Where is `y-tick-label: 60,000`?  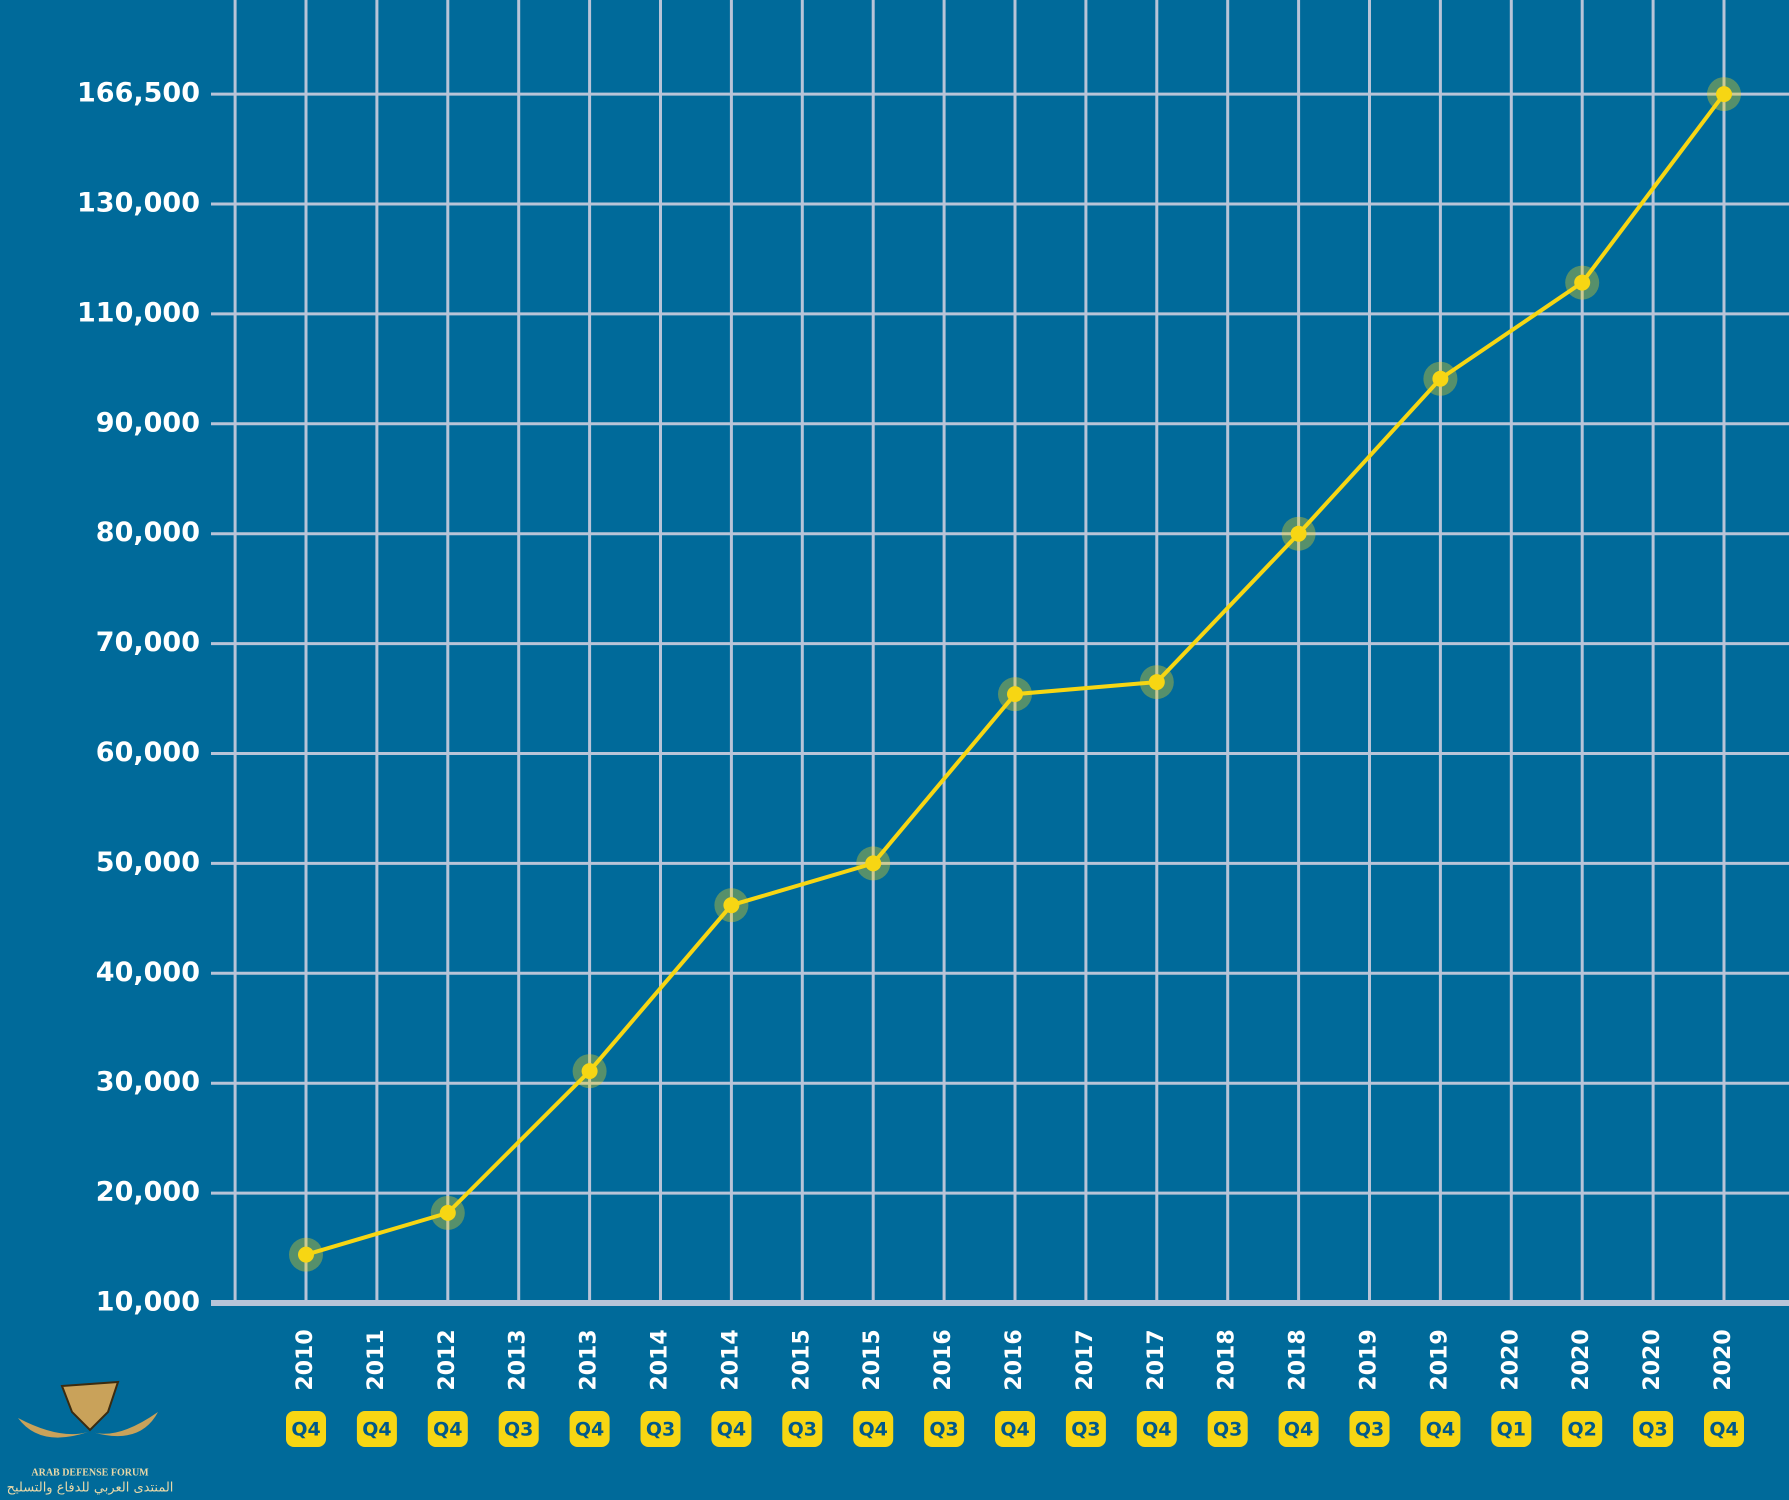
y-tick-label: 60,000 is located at coordinates (148, 752).